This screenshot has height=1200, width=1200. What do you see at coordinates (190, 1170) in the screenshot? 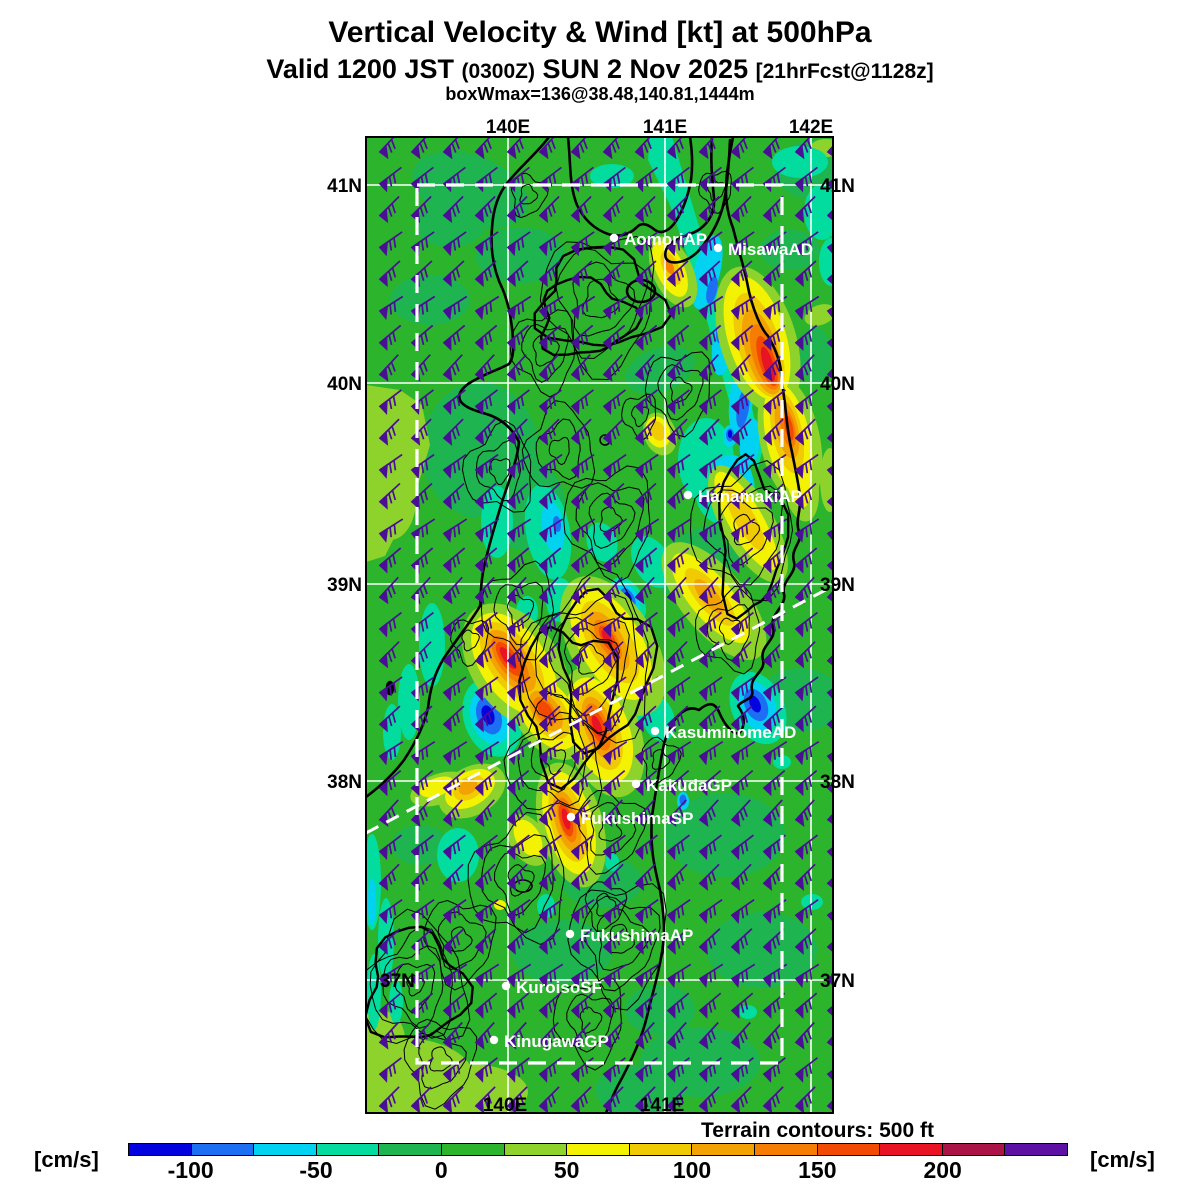
I see `colorbar-tick-label: -100` at bounding box center [190, 1170].